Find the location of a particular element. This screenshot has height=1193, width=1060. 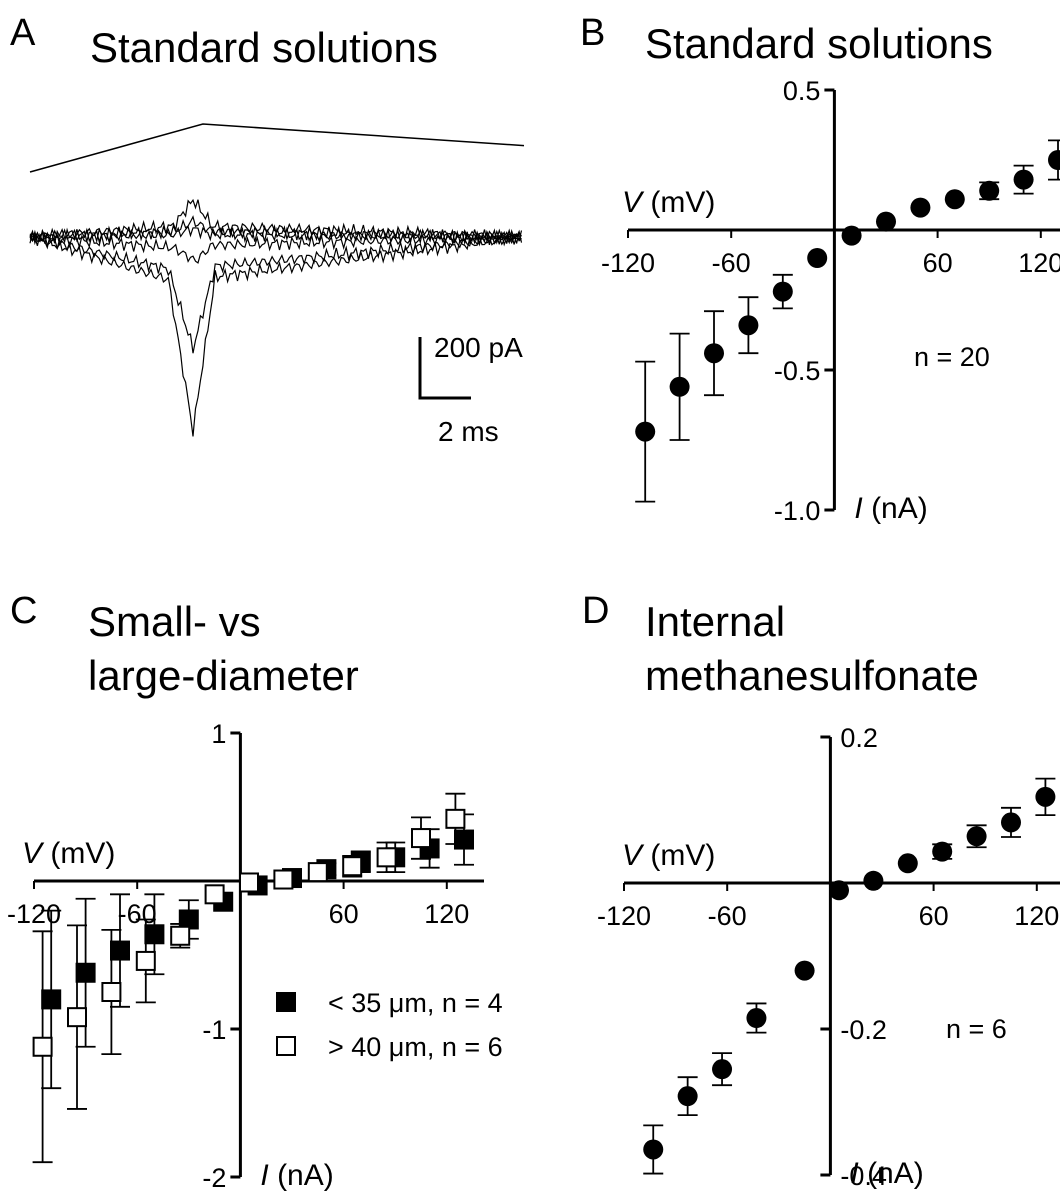

trace-plot is located at coordinates (277, 280).